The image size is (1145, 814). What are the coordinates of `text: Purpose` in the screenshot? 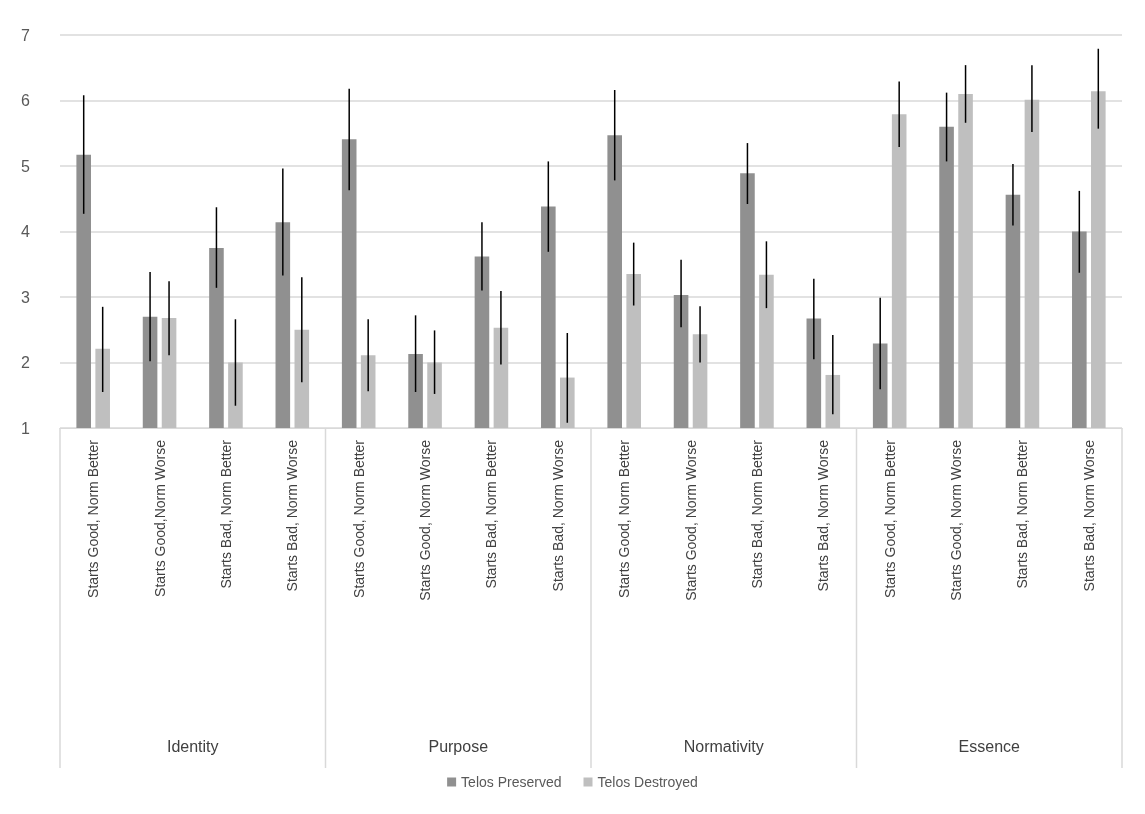 It's located at (458, 746).